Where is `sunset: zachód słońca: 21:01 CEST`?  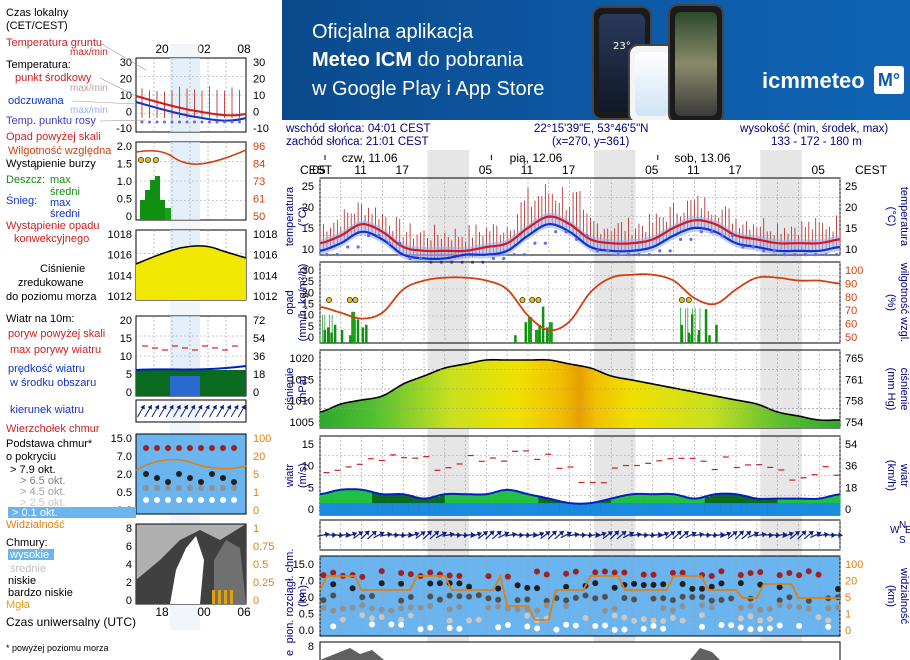 sunset: zachód słońca: 21:01 CEST is located at coordinates (357, 142).